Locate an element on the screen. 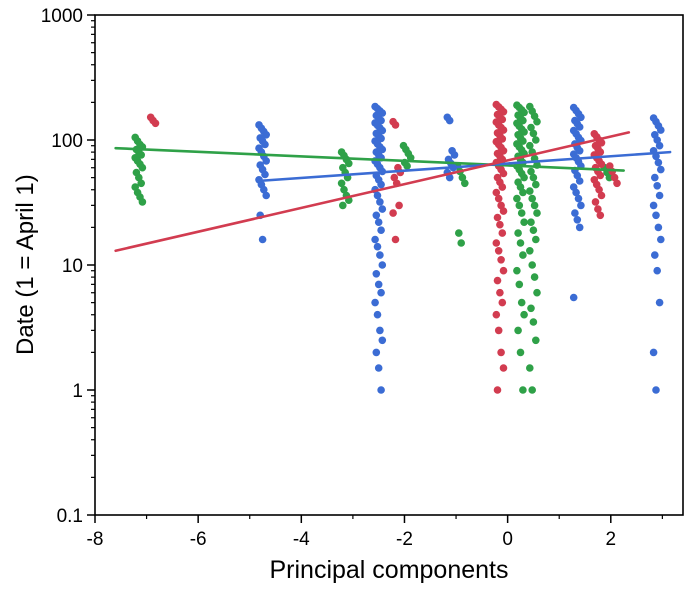  y-tick-label: 1 is located at coordinates (77, 391).